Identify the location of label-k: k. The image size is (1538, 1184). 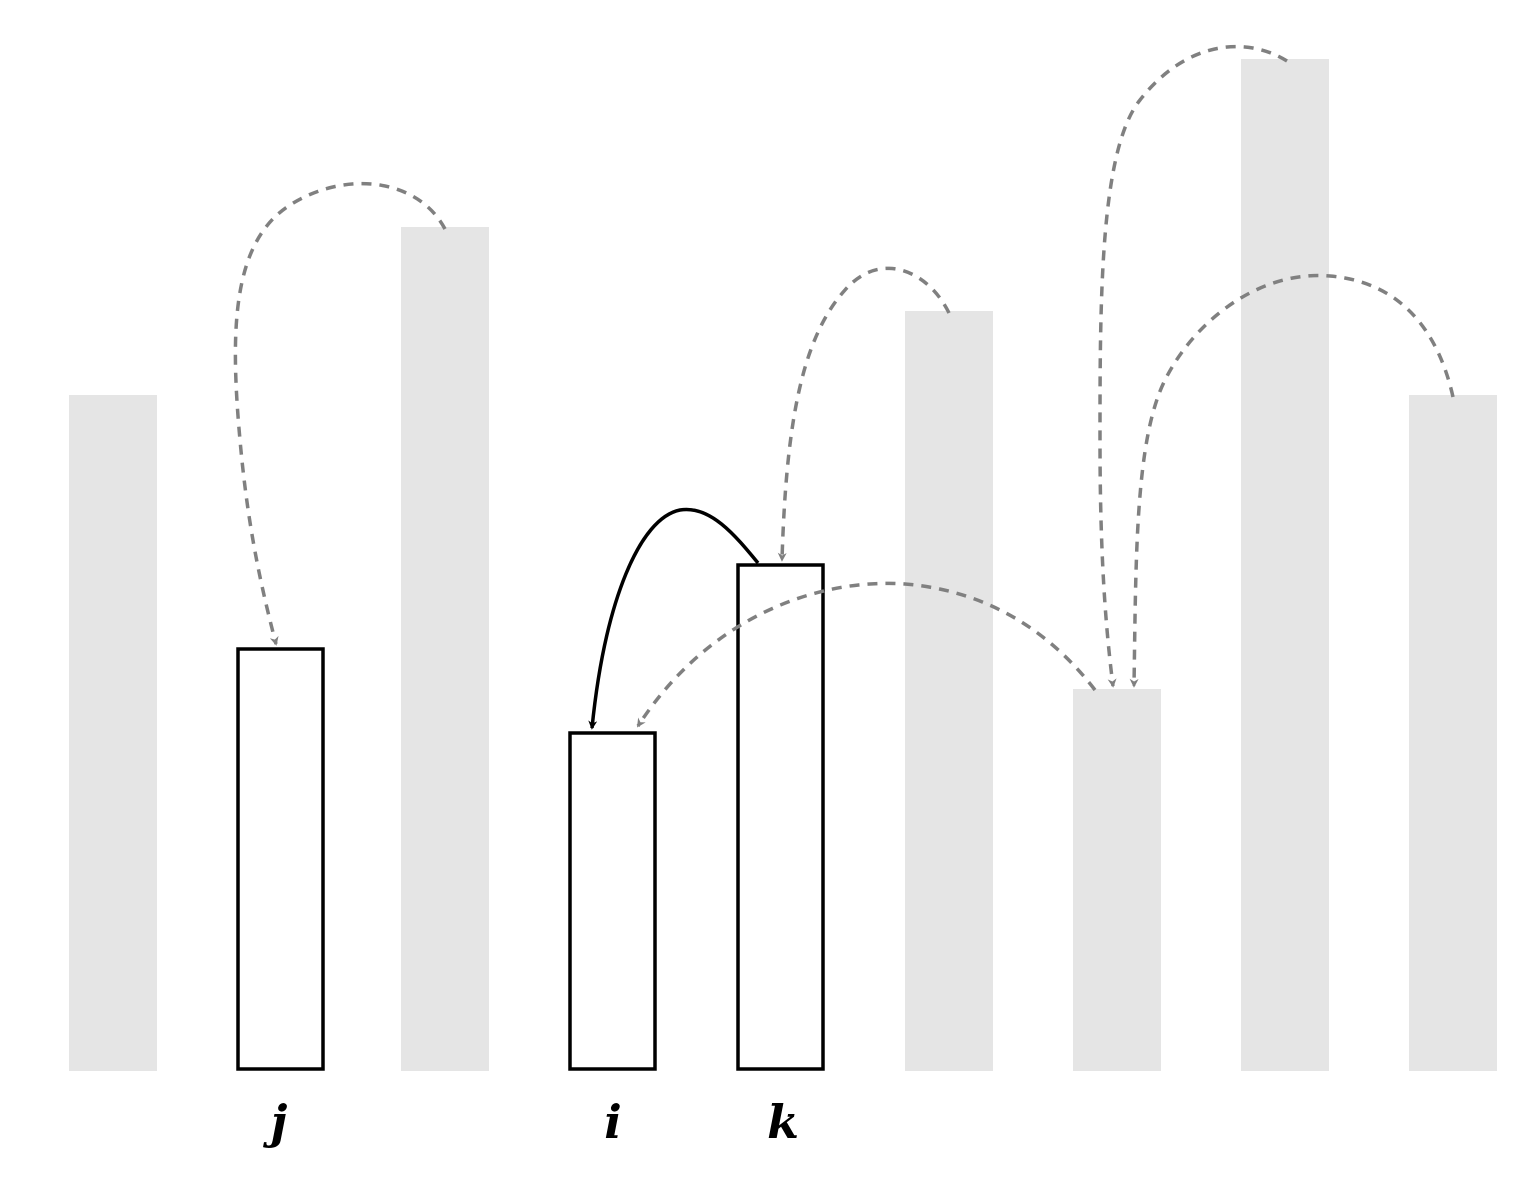
(783, 1122).